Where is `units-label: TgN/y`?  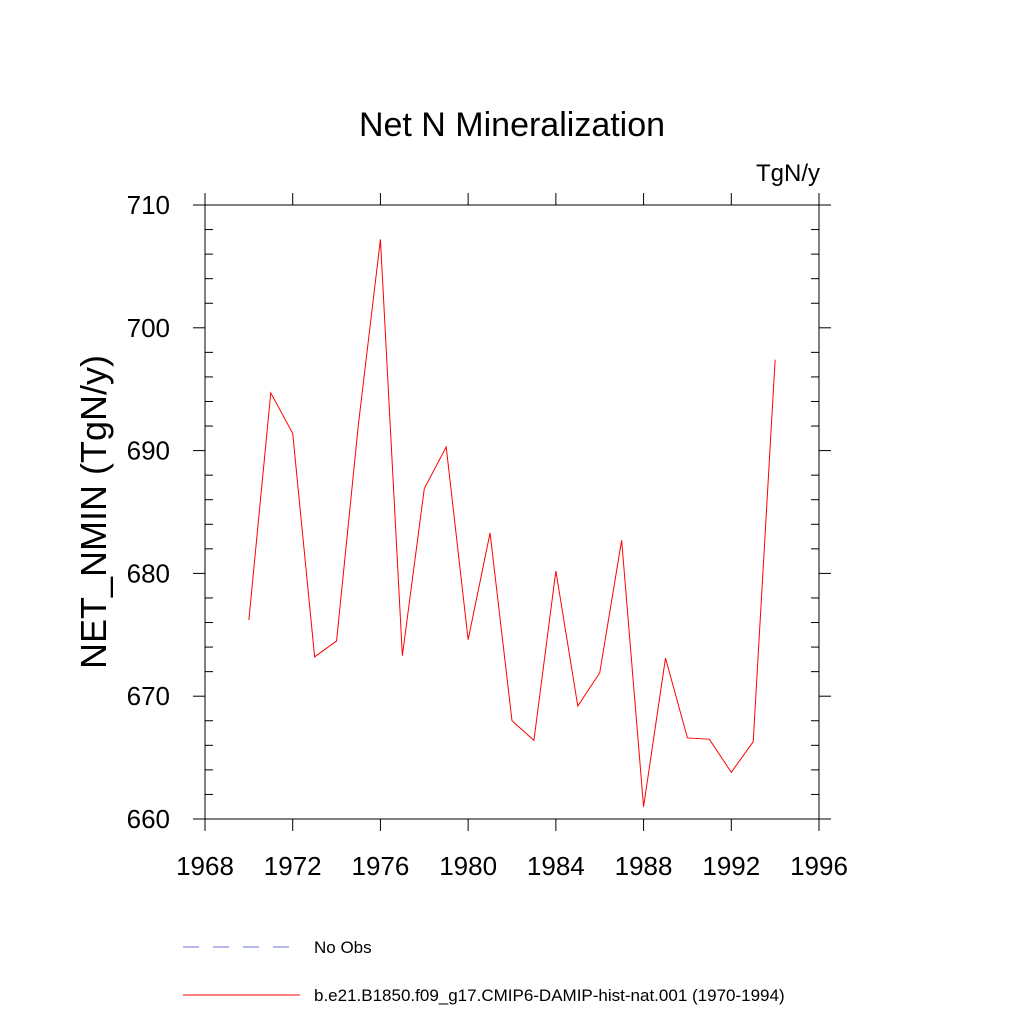 units-label: TgN/y is located at coordinates (788, 173).